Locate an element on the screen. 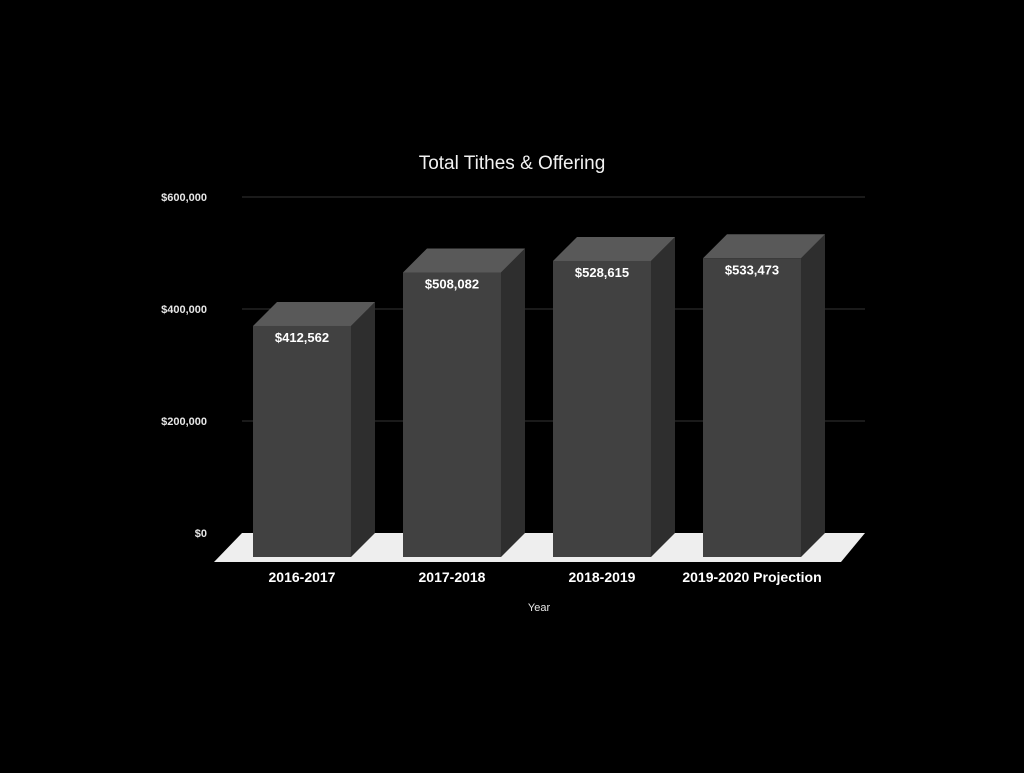 Image resolution: width=1024 pixels, height=773 pixels. bar-group: $533,473 is located at coordinates (764, 395).